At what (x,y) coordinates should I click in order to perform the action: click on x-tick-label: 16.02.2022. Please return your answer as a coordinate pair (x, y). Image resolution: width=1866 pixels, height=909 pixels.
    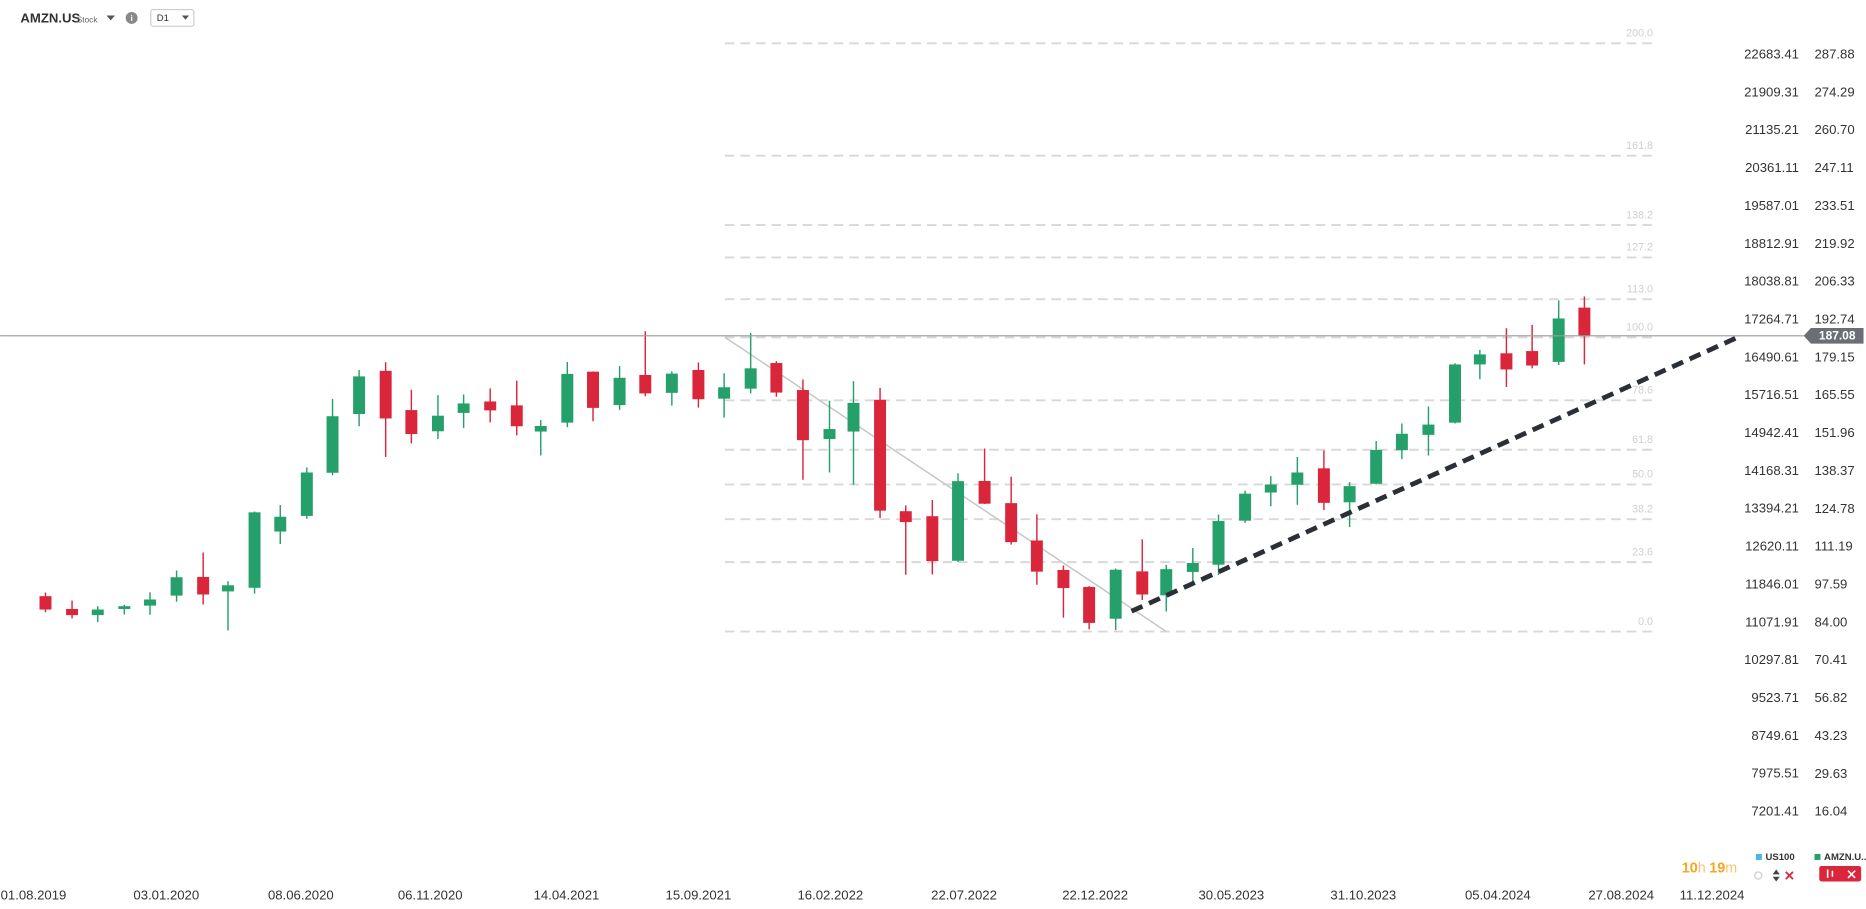
    Looking at the image, I should click on (830, 894).